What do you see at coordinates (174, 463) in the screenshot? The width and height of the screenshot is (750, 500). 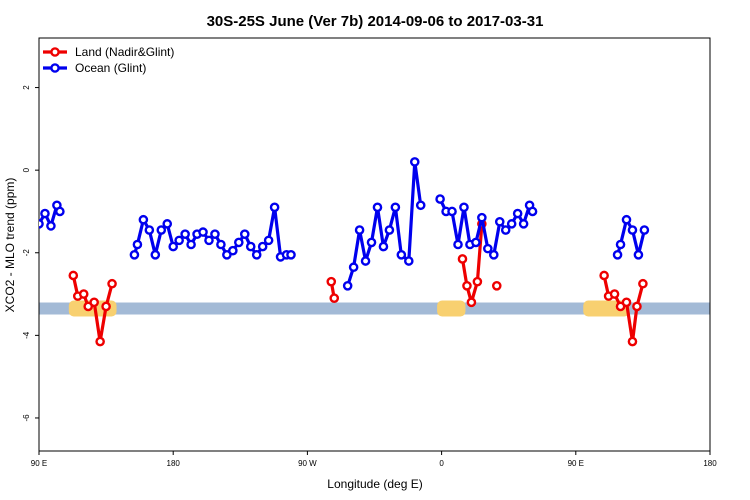 I see `x-tick-label-1: 180` at bounding box center [174, 463].